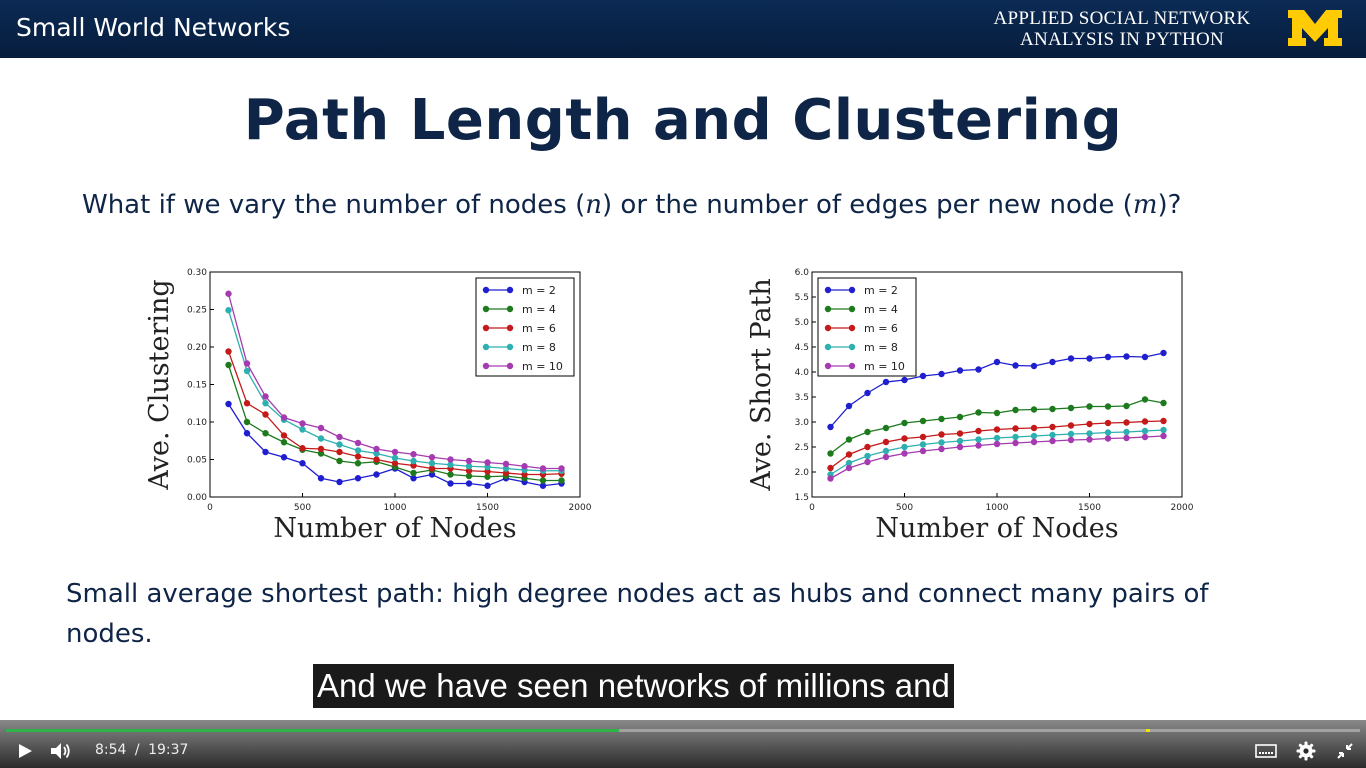 The height and width of the screenshot is (768, 1366). What do you see at coordinates (197, 461) in the screenshot?
I see `chart-0-y-tick-label: 0.05` at bounding box center [197, 461].